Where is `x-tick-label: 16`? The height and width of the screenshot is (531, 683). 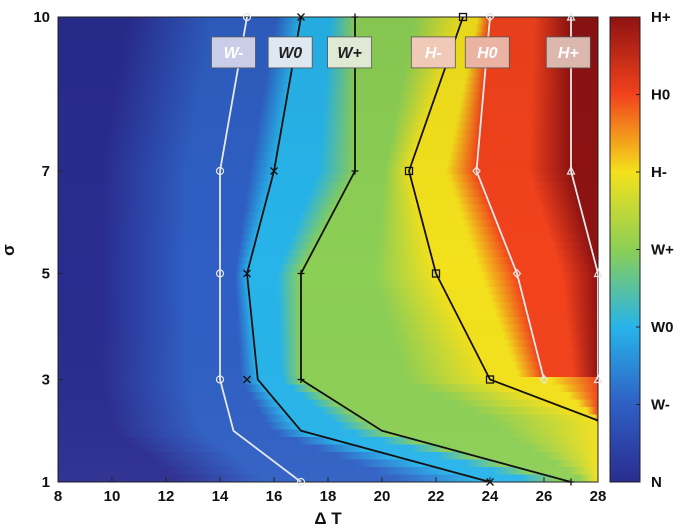
x-tick-label: 16 is located at coordinates (274, 496).